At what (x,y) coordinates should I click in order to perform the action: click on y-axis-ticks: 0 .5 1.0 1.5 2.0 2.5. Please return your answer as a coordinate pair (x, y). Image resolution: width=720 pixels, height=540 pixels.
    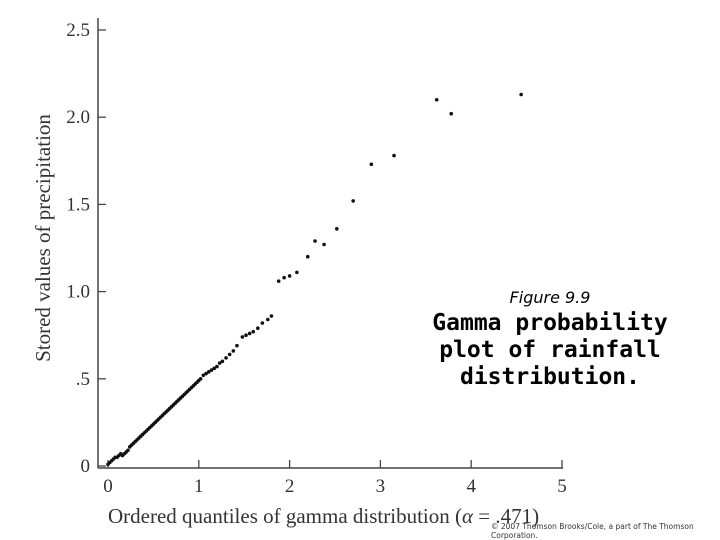
    Looking at the image, I should click on (86, 248).